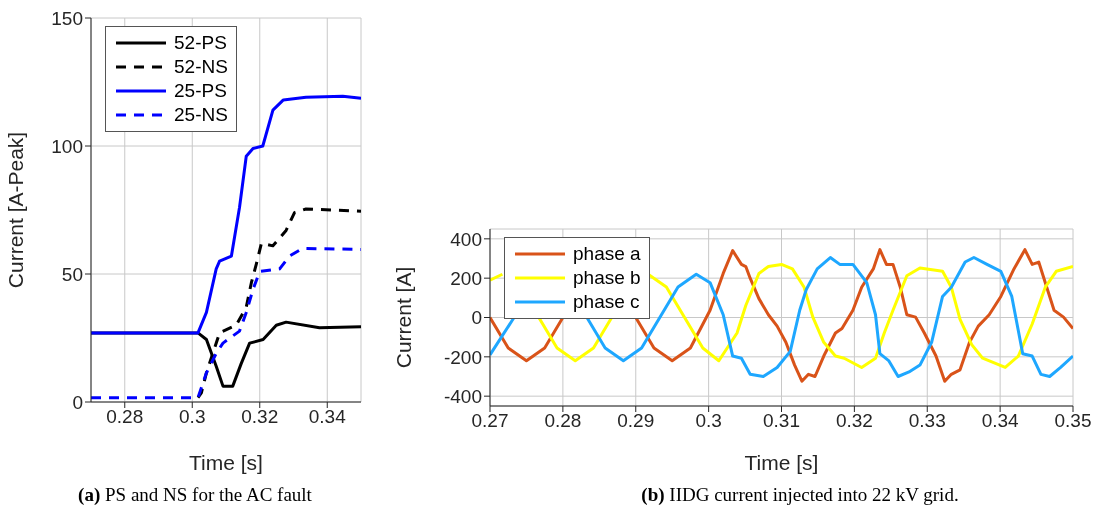  What do you see at coordinates (67, 146) in the screenshot?
I see `y-tick-label: 100` at bounding box center [67, 146].